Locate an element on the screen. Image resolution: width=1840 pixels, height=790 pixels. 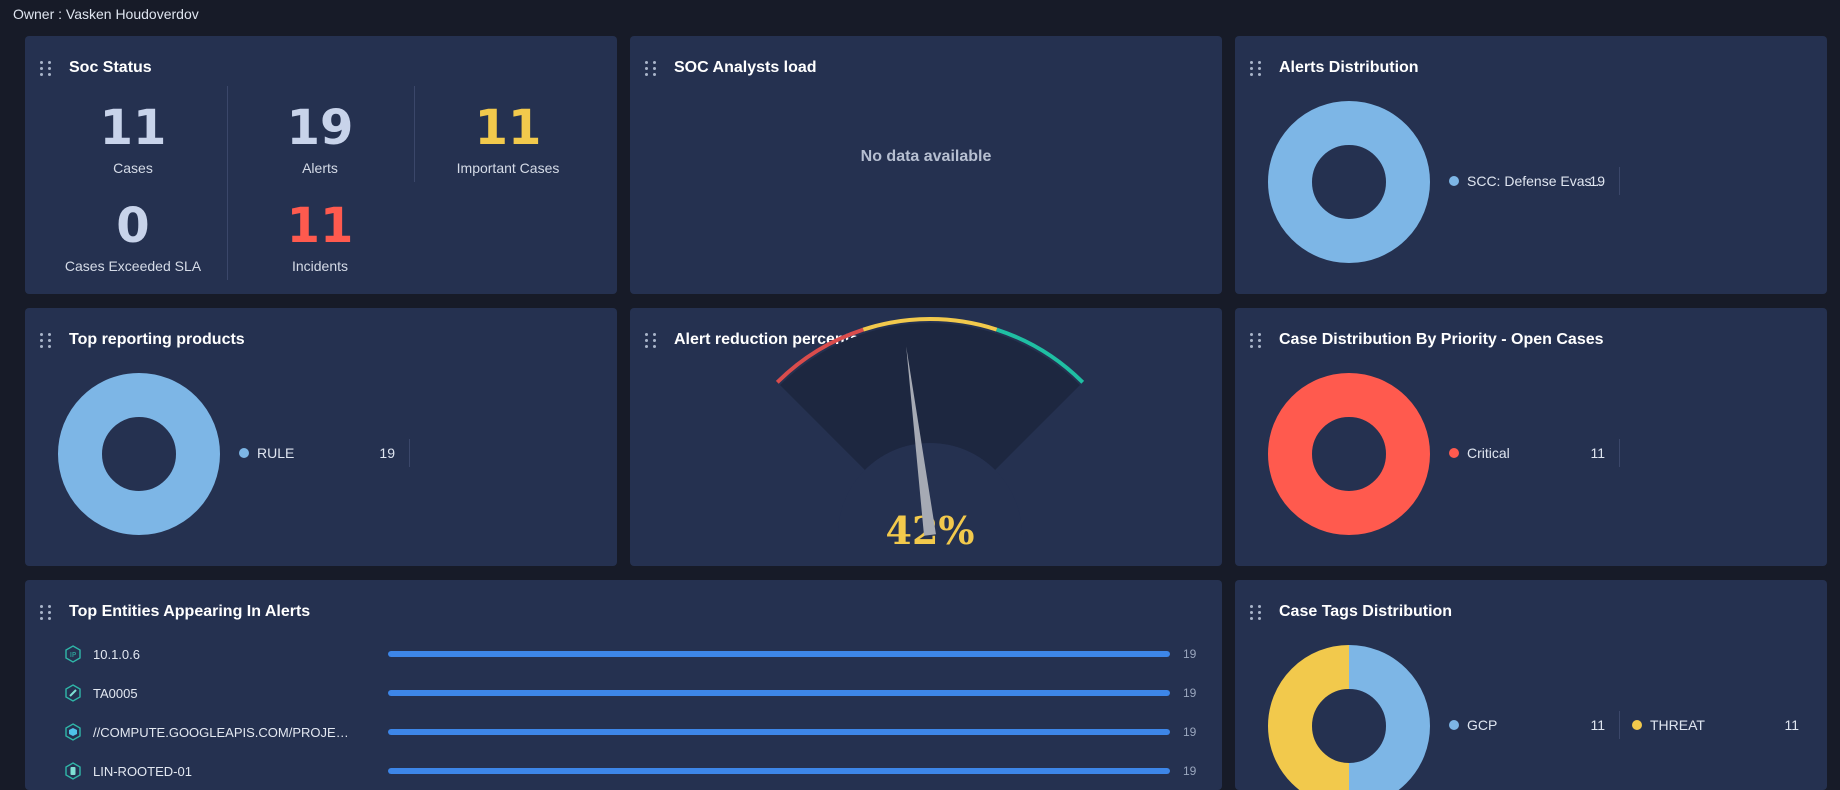
legend-item: GCP is located at coordinates (1473, 725).